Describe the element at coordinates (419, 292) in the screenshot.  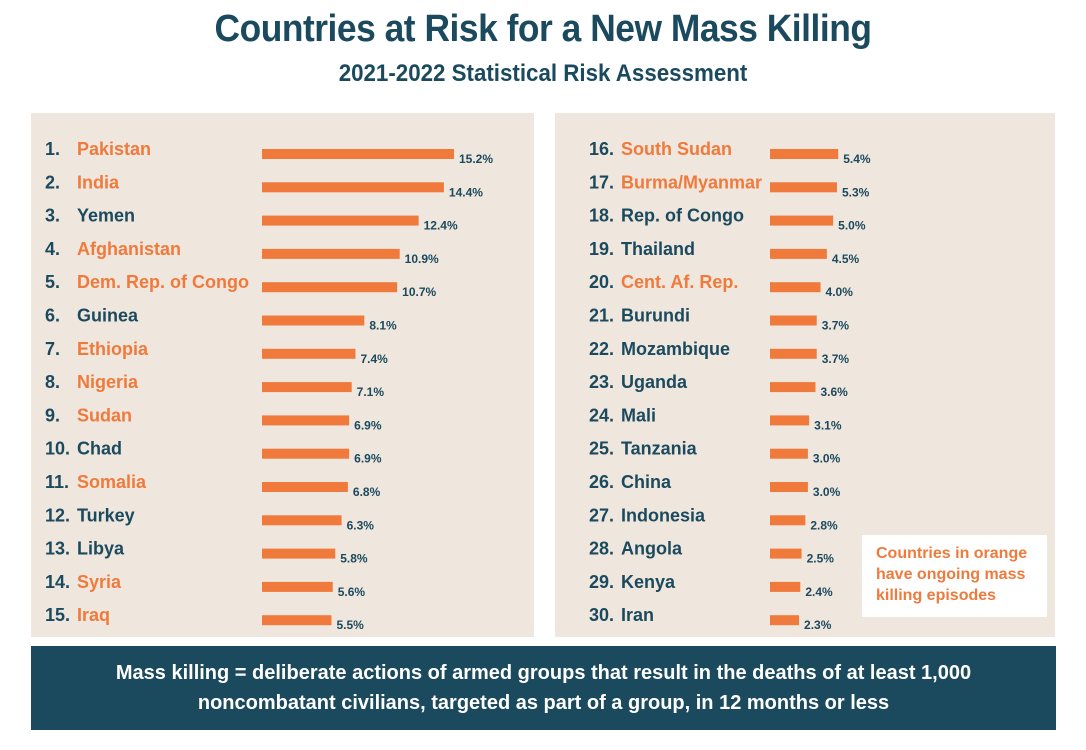
I see `value-label: 10.7%` at that location.